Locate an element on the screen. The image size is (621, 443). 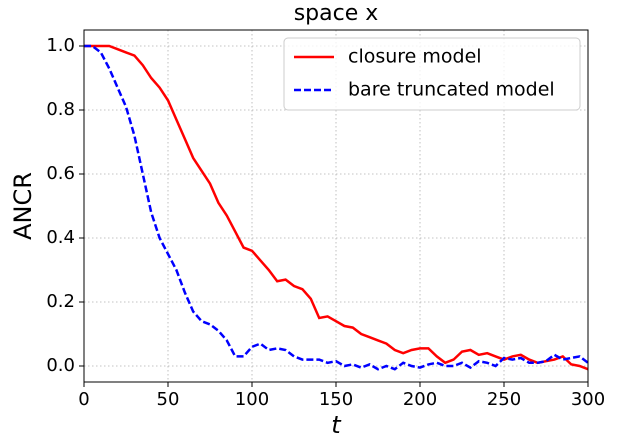
legend-label: bare truncated model is located at coordinates (451, 90).